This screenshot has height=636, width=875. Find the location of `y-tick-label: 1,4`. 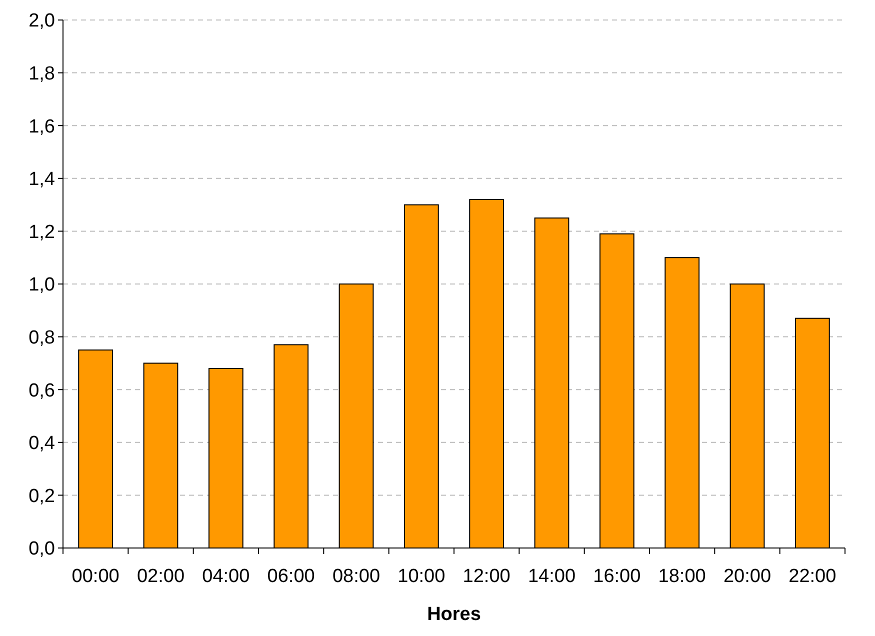

y-tick-label: 1,4 is located at coordinates (42, 179).